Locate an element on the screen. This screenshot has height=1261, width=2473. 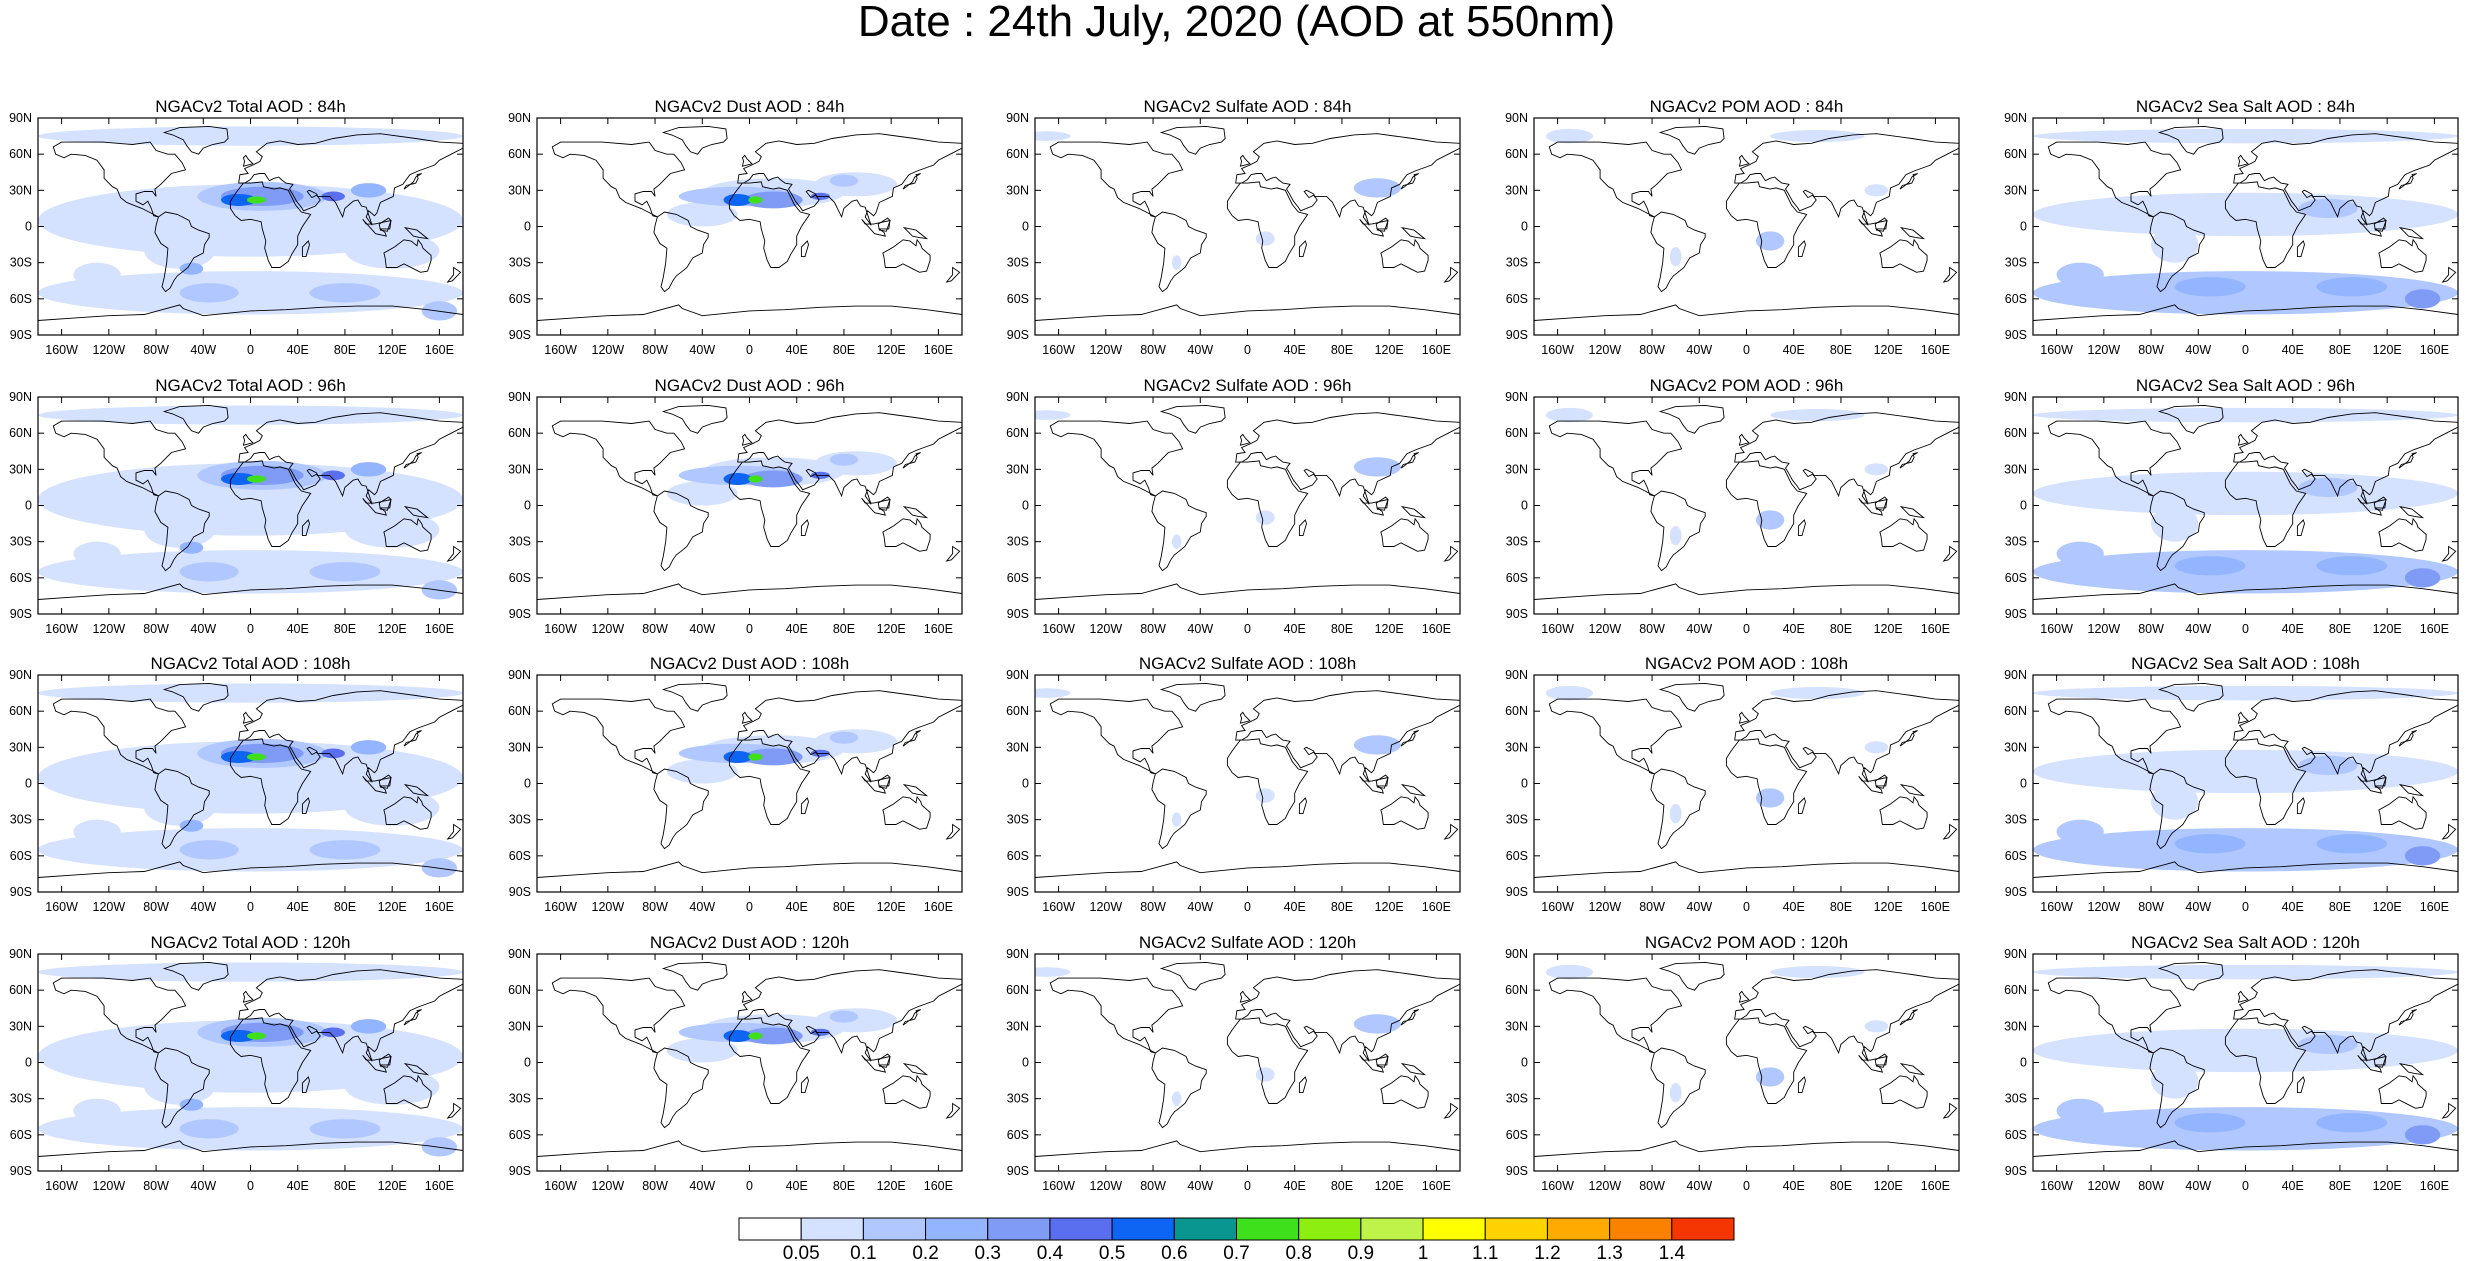
panel-title: NGACv2 Sulfate AOD : 96h is located at coordinates (1248, 385).